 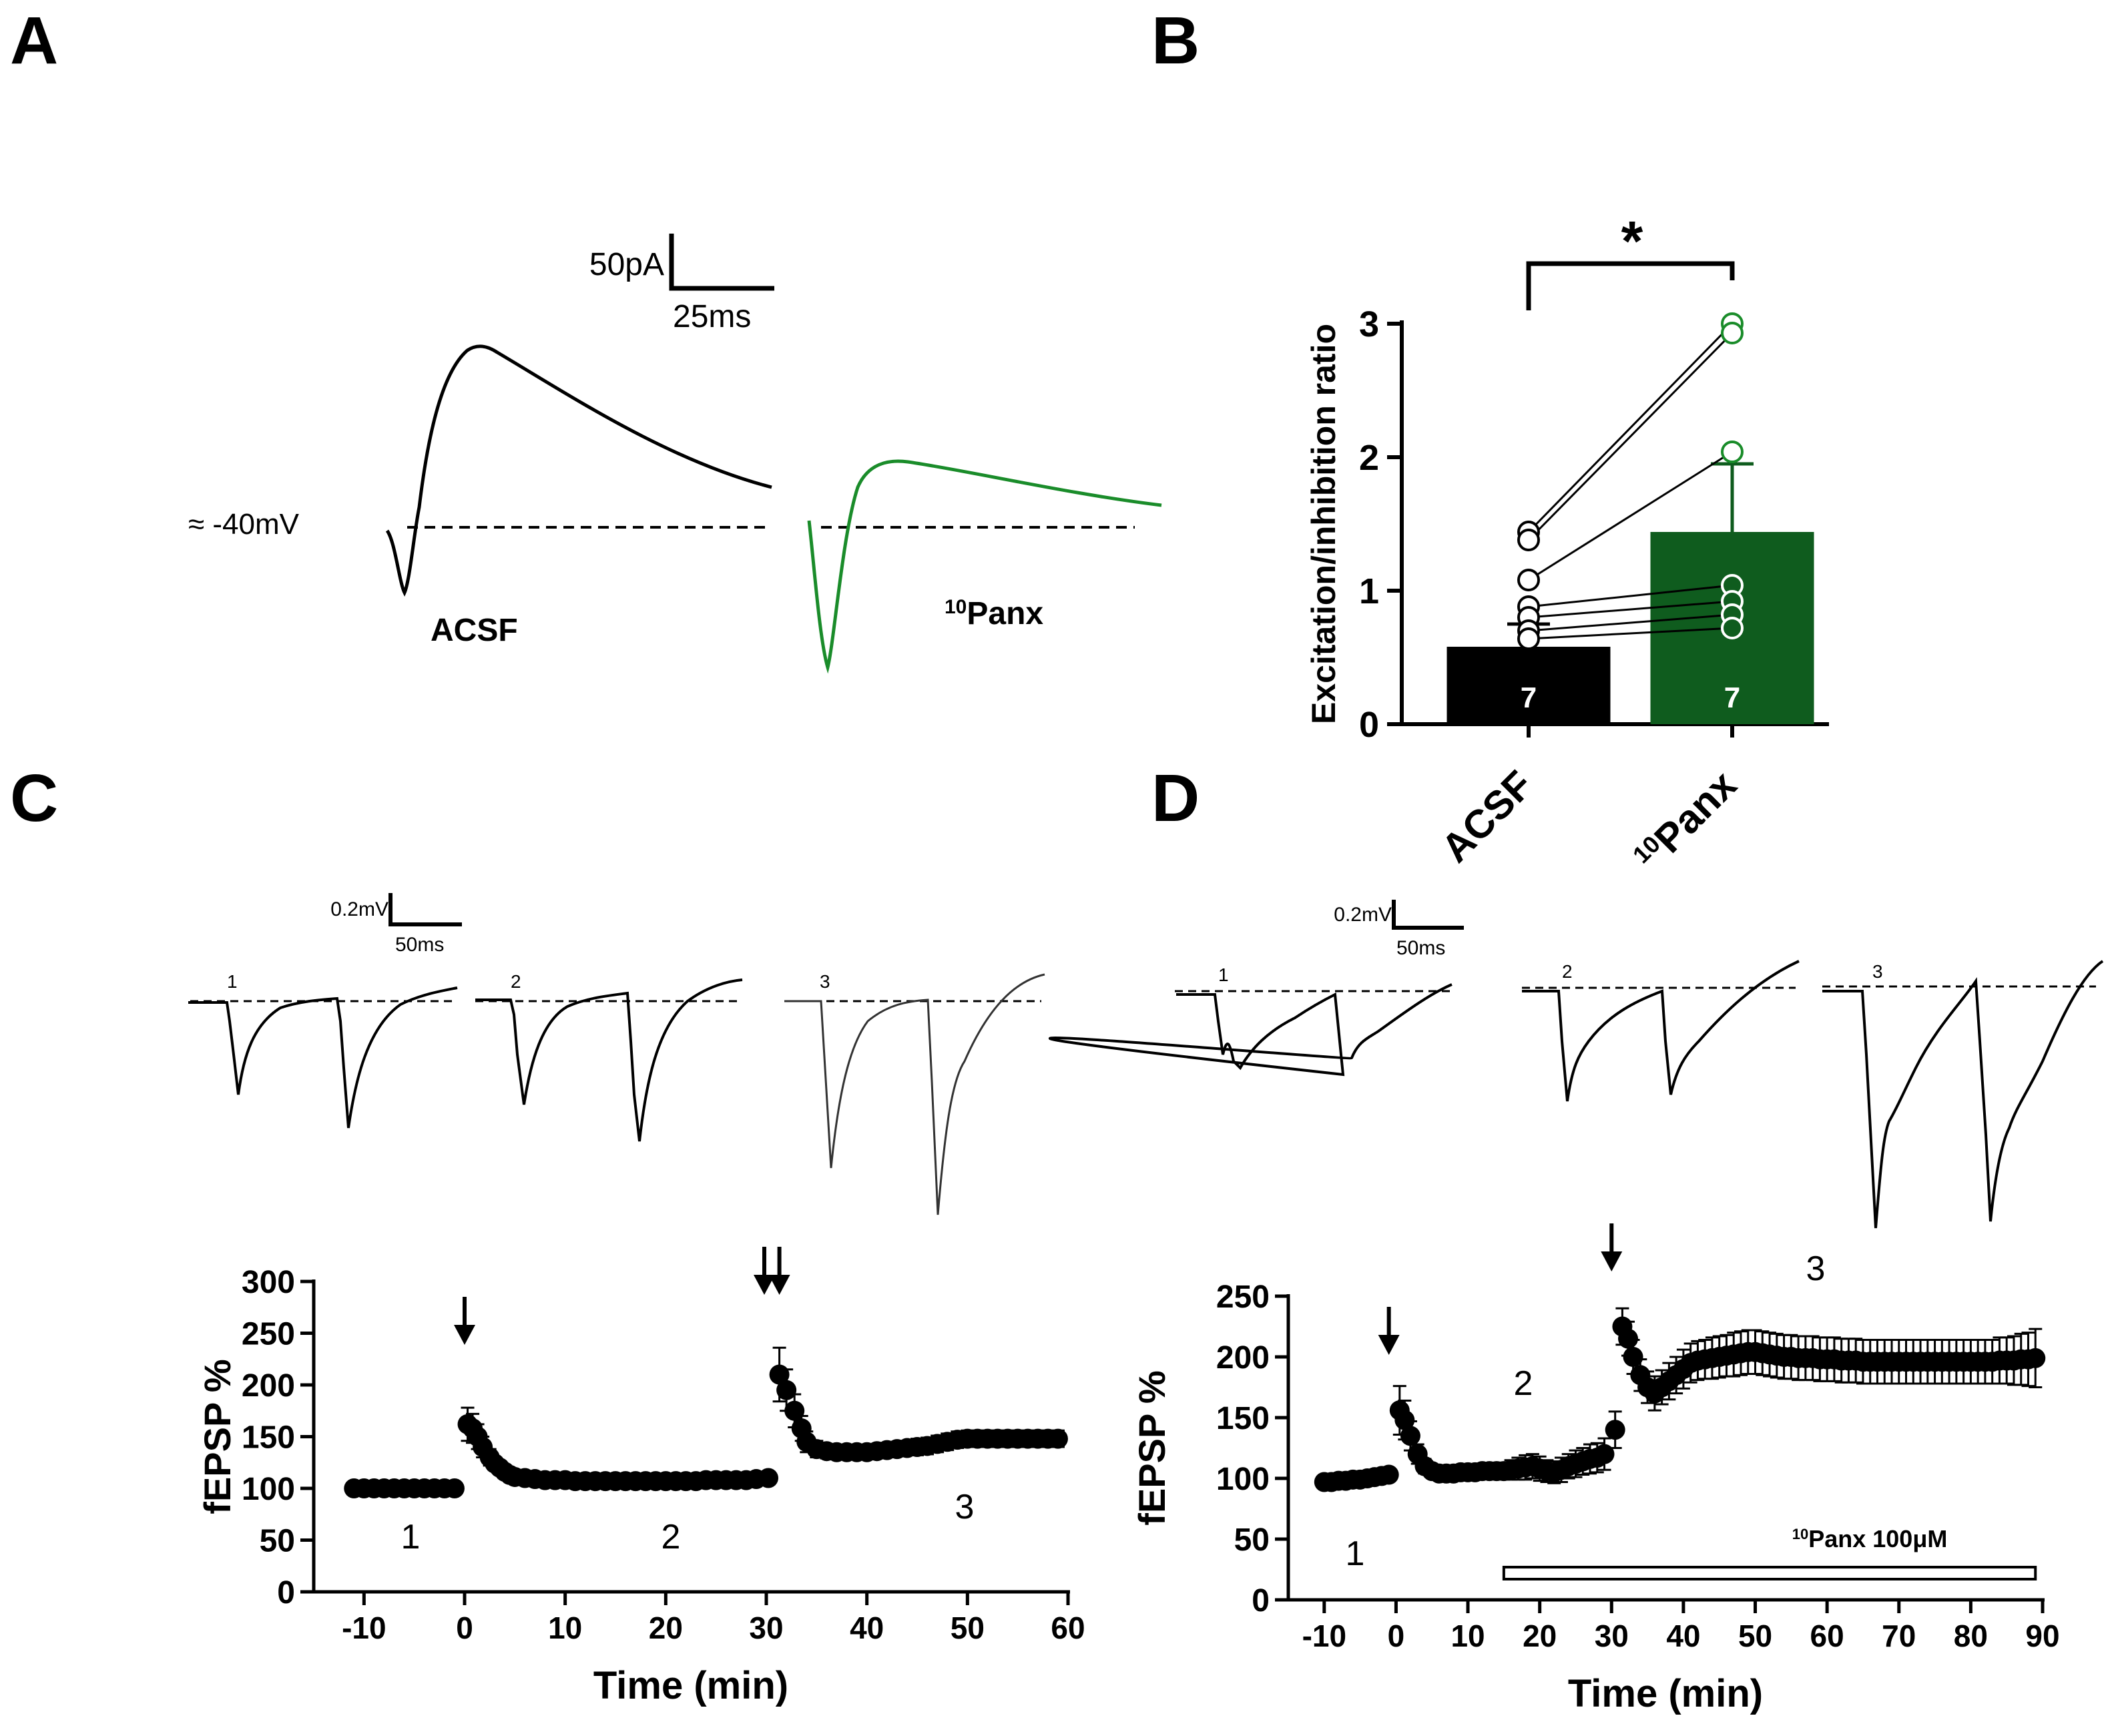 What do you see at coordinates (1323, 524) in the screenshot?
I see `panel-b-y-axis-label: Excitation/inhibition ratio` at bounding box center [1323, 524].